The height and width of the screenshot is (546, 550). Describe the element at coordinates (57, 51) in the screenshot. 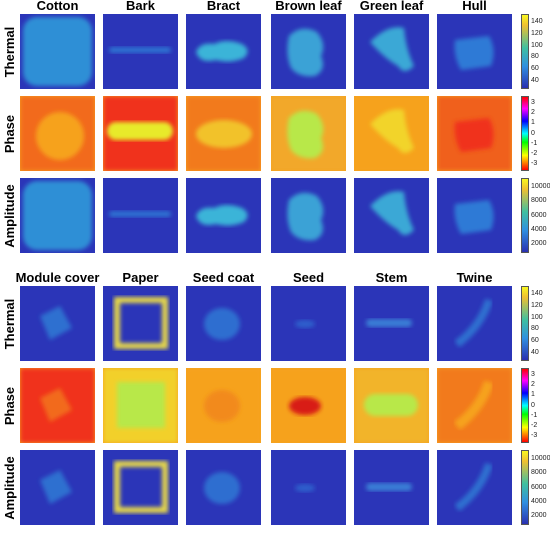

I see `image-thermal-cotton` at that location.